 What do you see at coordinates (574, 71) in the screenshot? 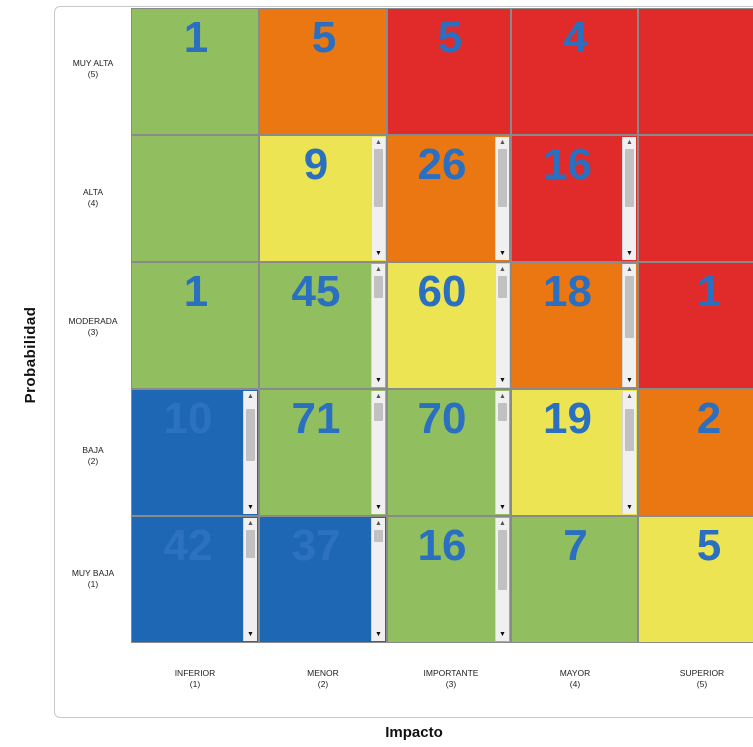
I see `matrix-cell-r5-c4: 4` at bounding box center [574, 71].